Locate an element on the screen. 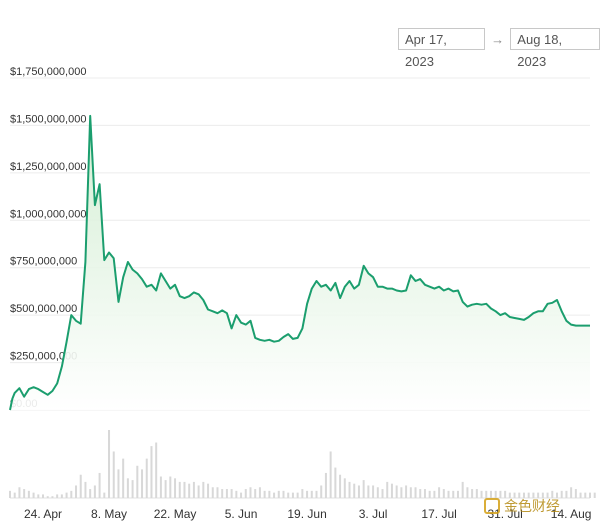 Image resolution: width=600 pixels, height=527 pixels. x-tick-label: 3. Jul is located at coordinates (373, 514).